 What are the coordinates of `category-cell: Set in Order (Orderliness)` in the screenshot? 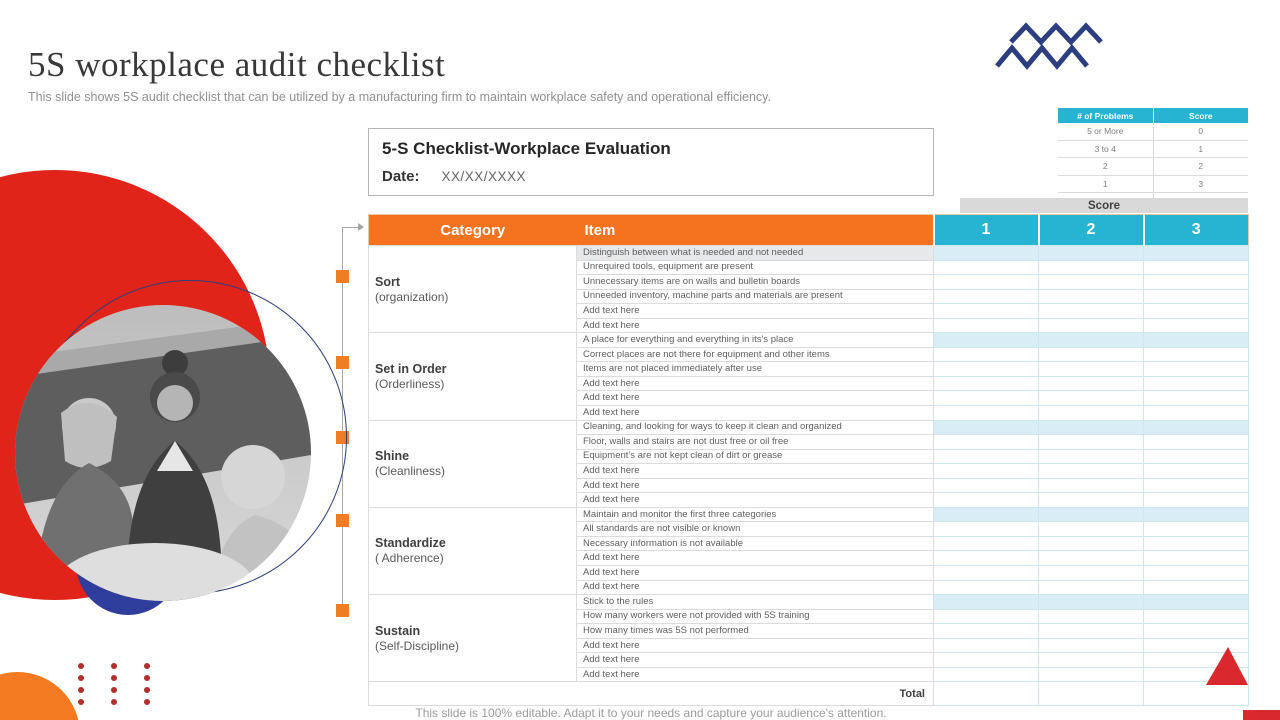 It's located at (472, 376).